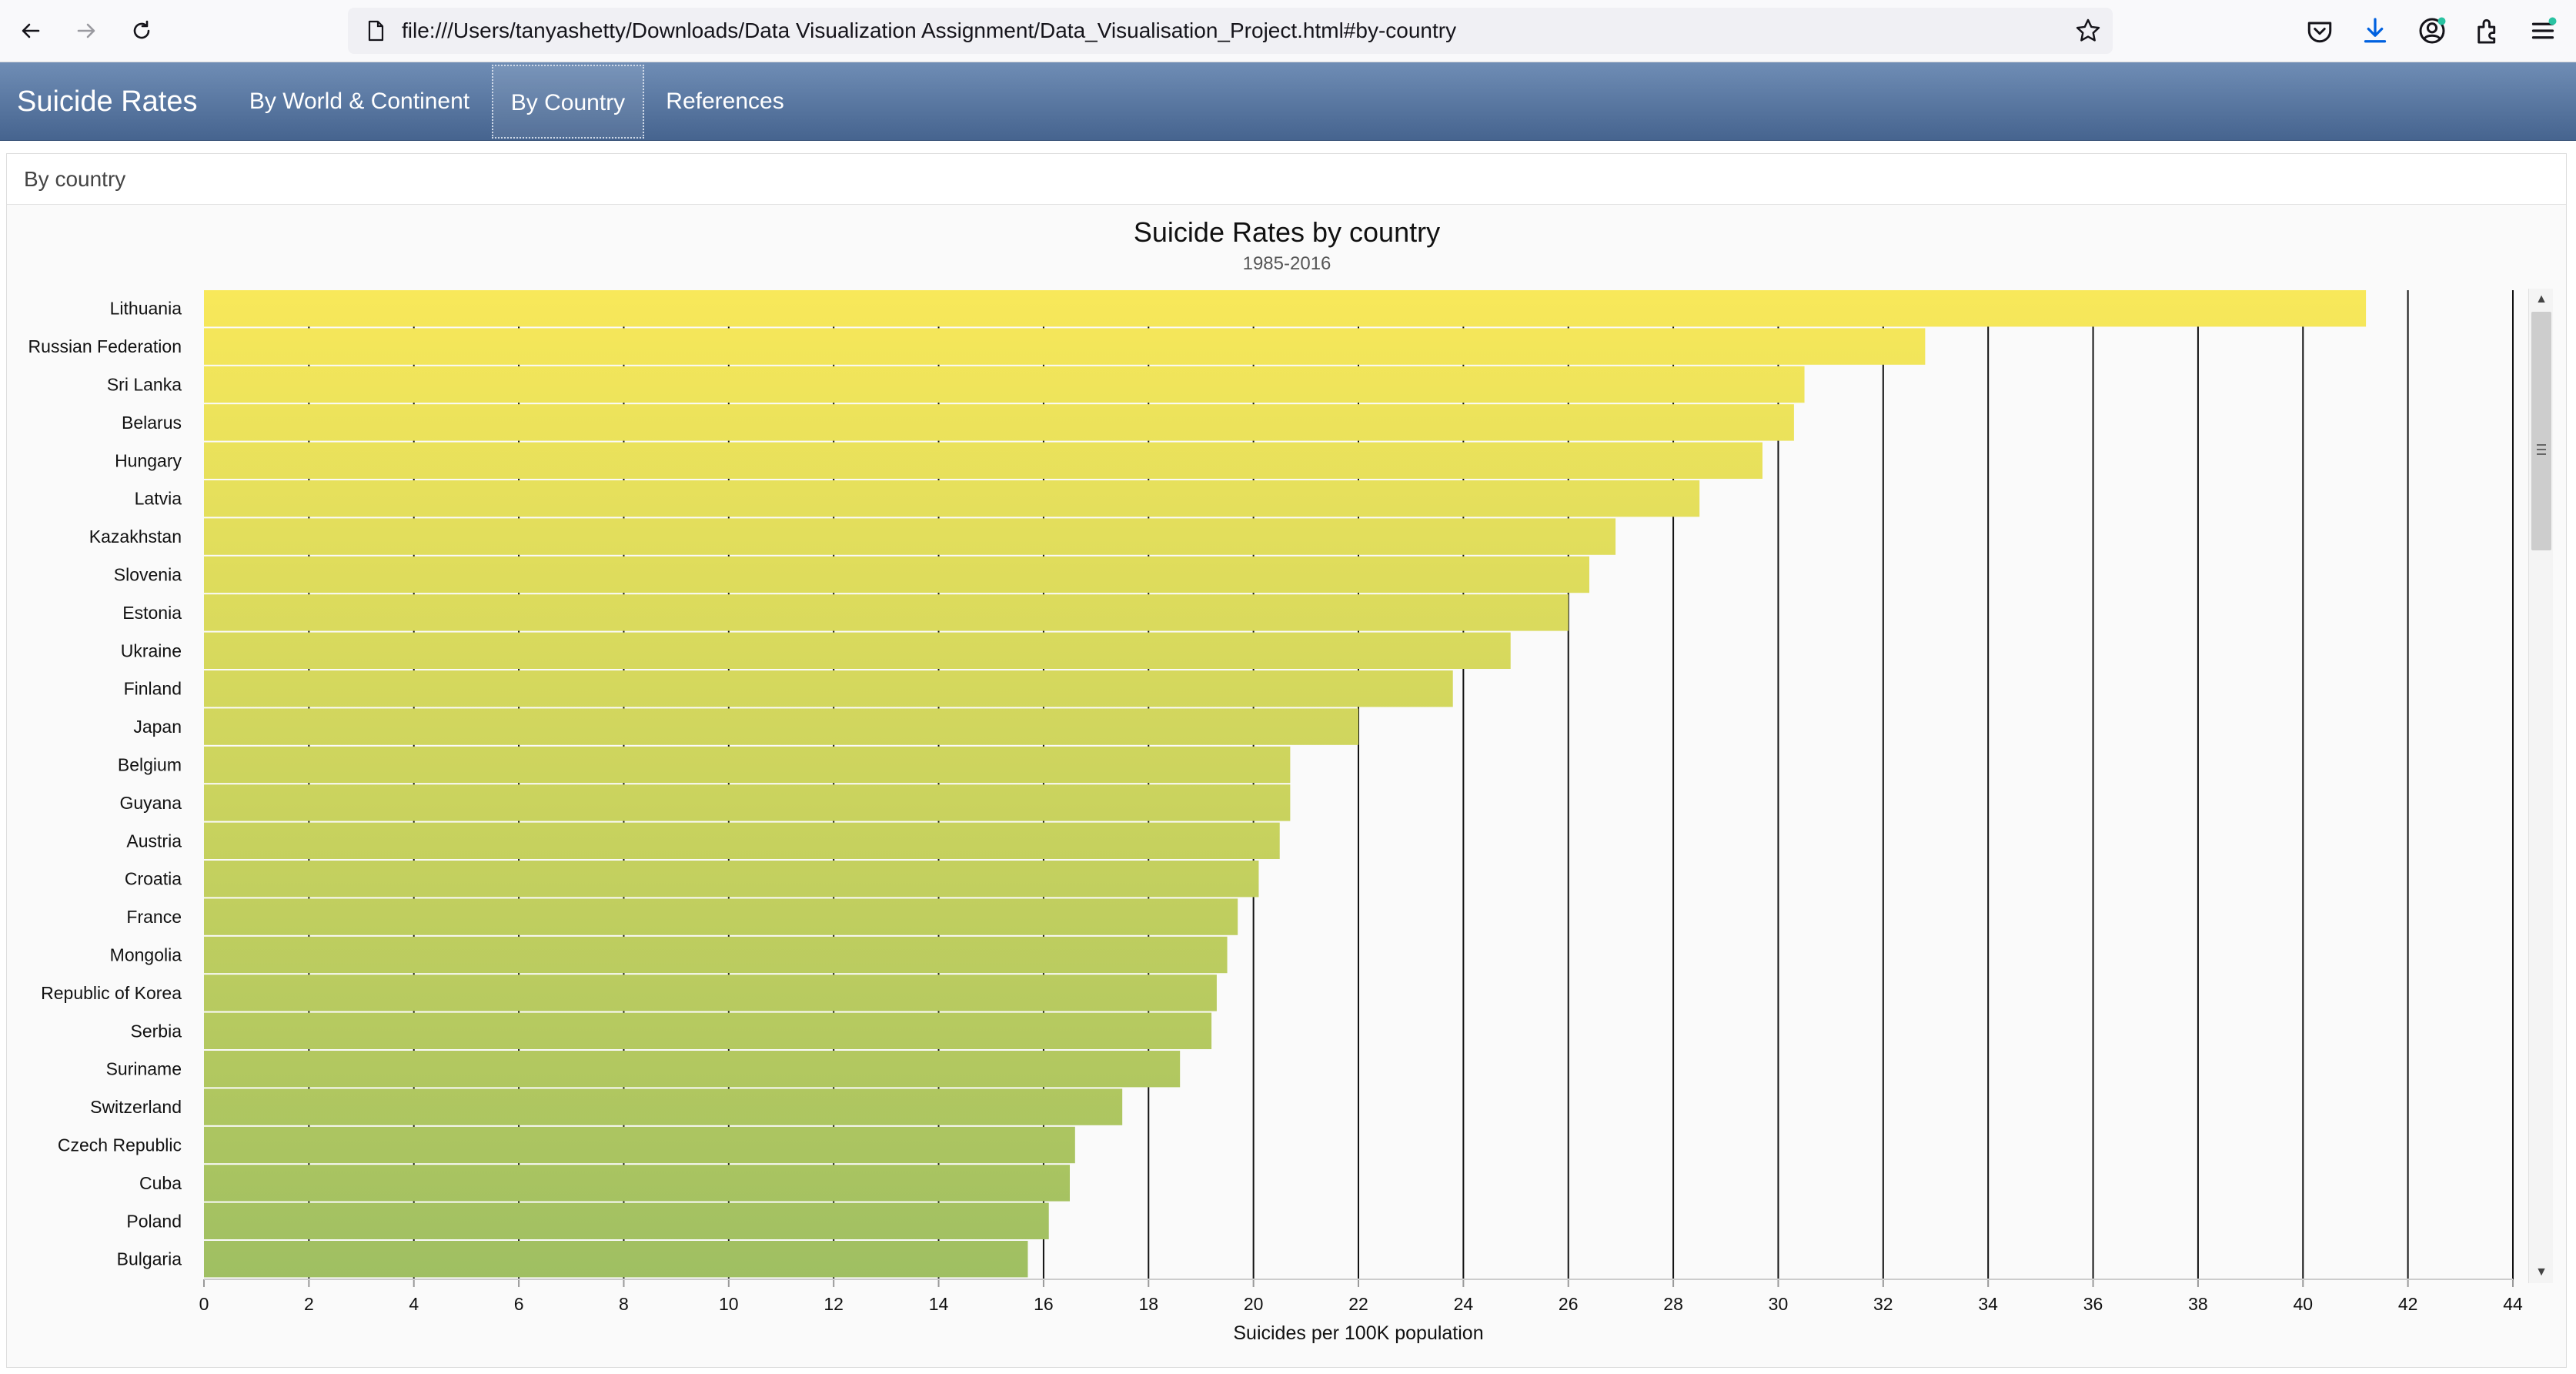 This screenshot has height=1374, width=2576. I want to click on x-tick-label: 44, so click(2513, 1304).